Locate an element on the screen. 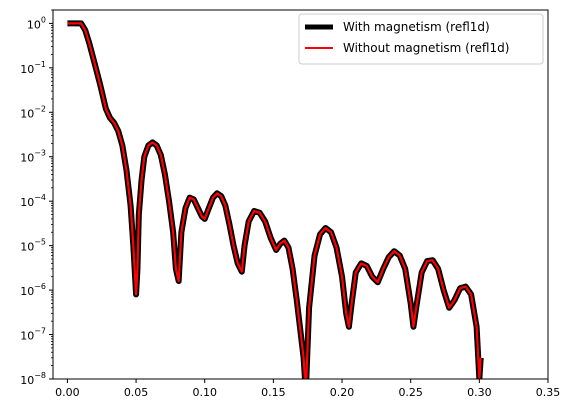 This screenshot has width=574, height=413. y-tick-label: 10⁻⁶ is located at coordinates (33, 290).